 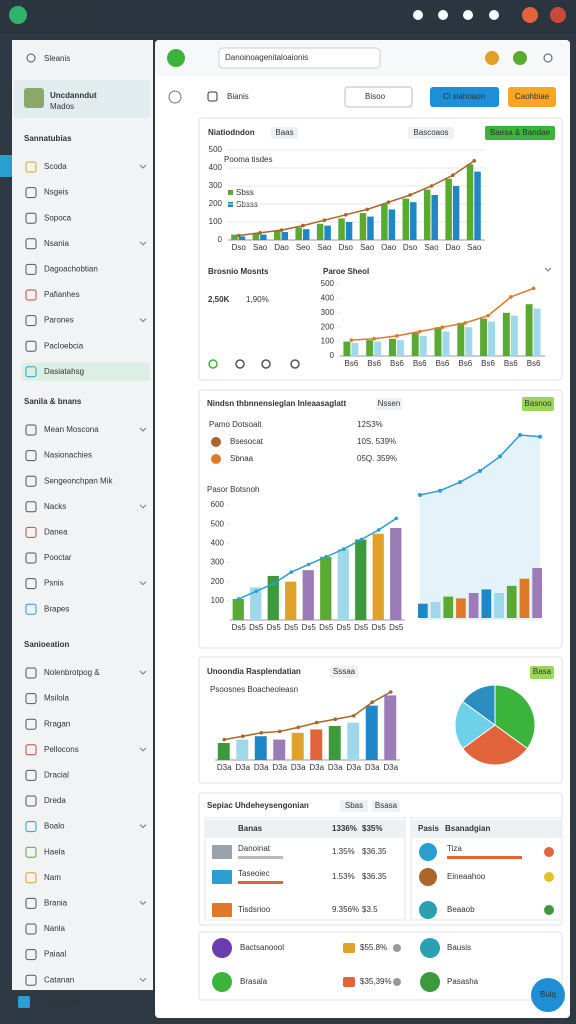 What do you see at coordinates (486, 829) in the screenshot?
I see `list-header` at bounding box center [486, 829].